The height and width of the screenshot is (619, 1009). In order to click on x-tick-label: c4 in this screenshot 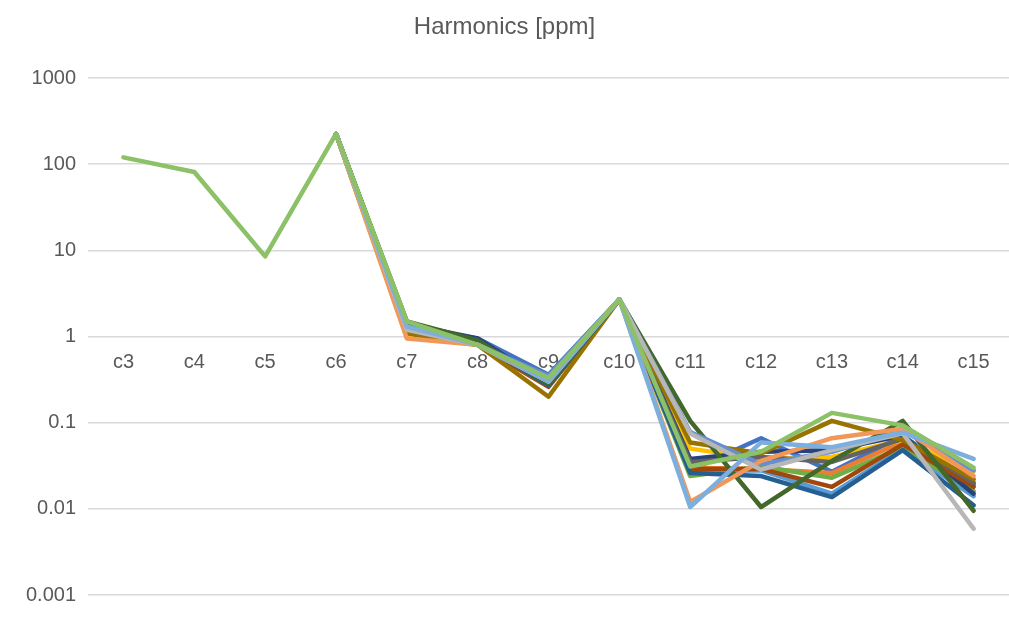, I will do `click(194, 361)`.